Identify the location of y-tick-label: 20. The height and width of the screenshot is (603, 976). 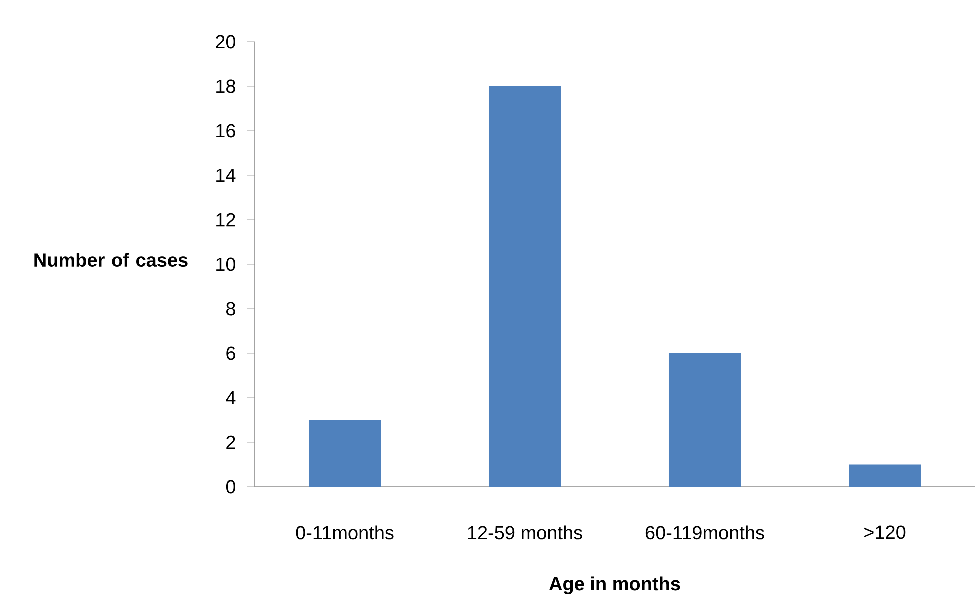
(226, 42).